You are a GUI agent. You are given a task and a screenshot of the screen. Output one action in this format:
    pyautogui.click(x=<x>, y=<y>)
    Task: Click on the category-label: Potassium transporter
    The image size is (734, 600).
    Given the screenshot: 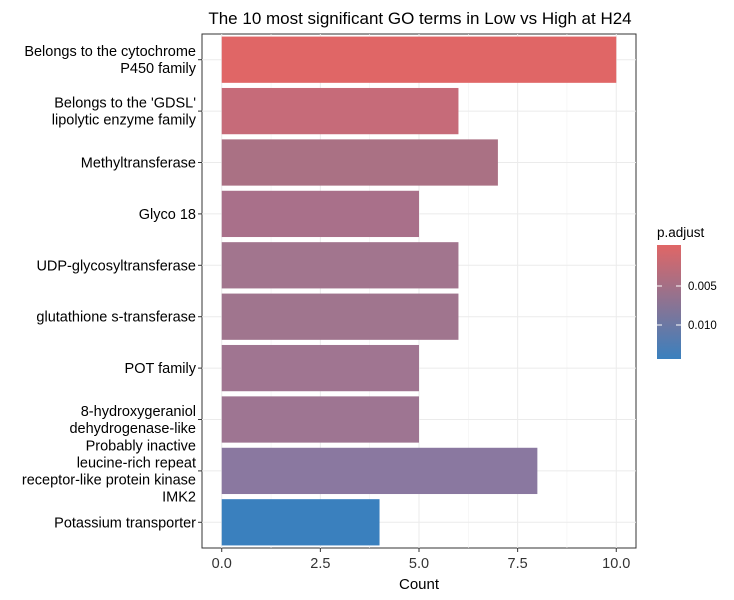 What is the action you would take?
    pyautogui.click(x=125, y=523)
    